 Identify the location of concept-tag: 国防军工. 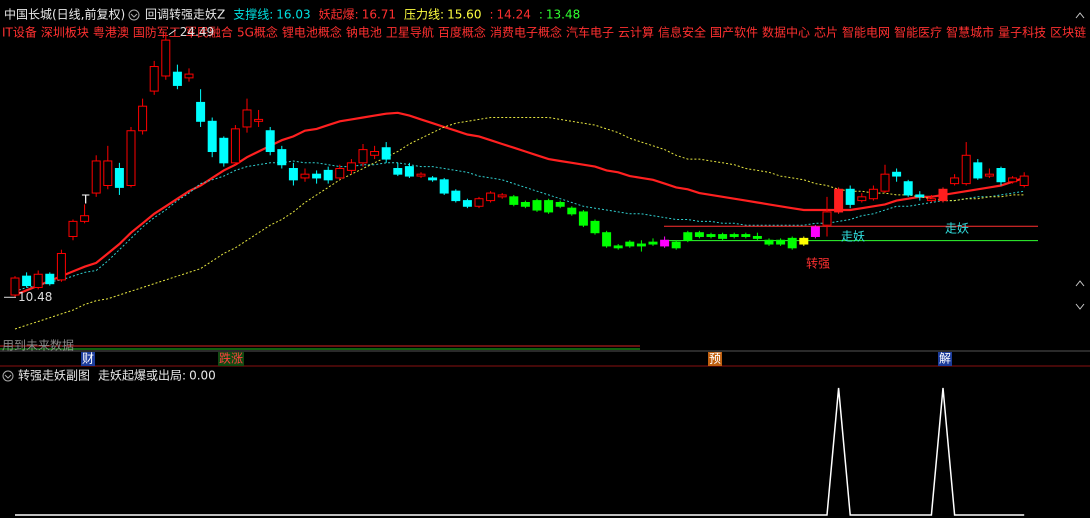
(157, 32).